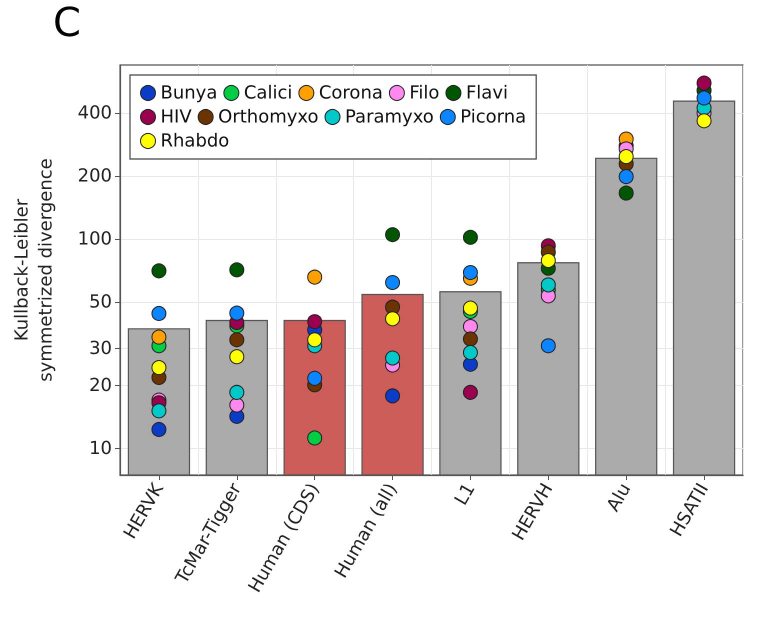 The image size is (757, 624). Describe the element at coordinates (195, 141) in the screenshot. I see `legend-label: Rhabdo` at that location.